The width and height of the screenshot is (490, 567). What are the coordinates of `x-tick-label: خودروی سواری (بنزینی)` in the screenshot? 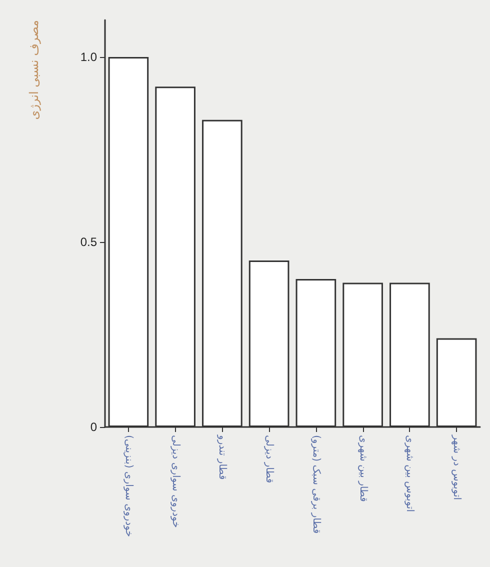 It's located at (128, 486).